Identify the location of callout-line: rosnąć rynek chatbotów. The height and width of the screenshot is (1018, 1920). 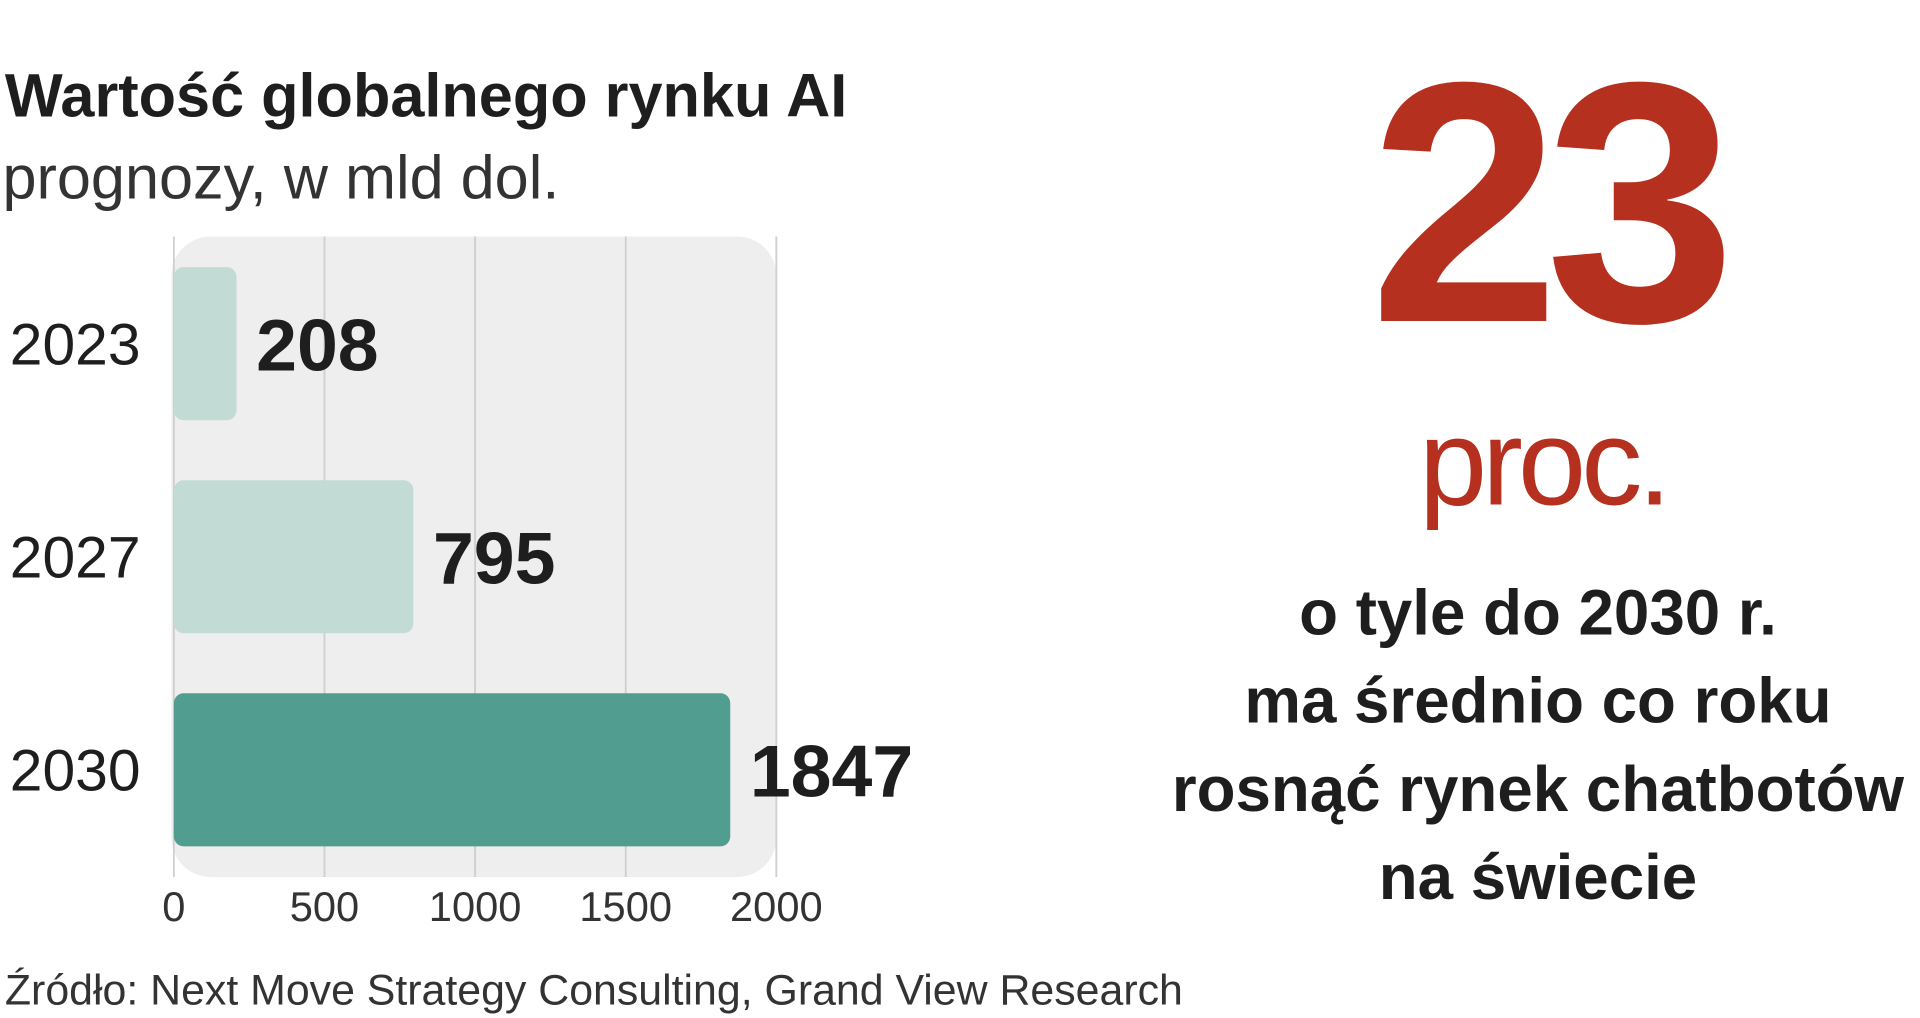
(1538, 789).